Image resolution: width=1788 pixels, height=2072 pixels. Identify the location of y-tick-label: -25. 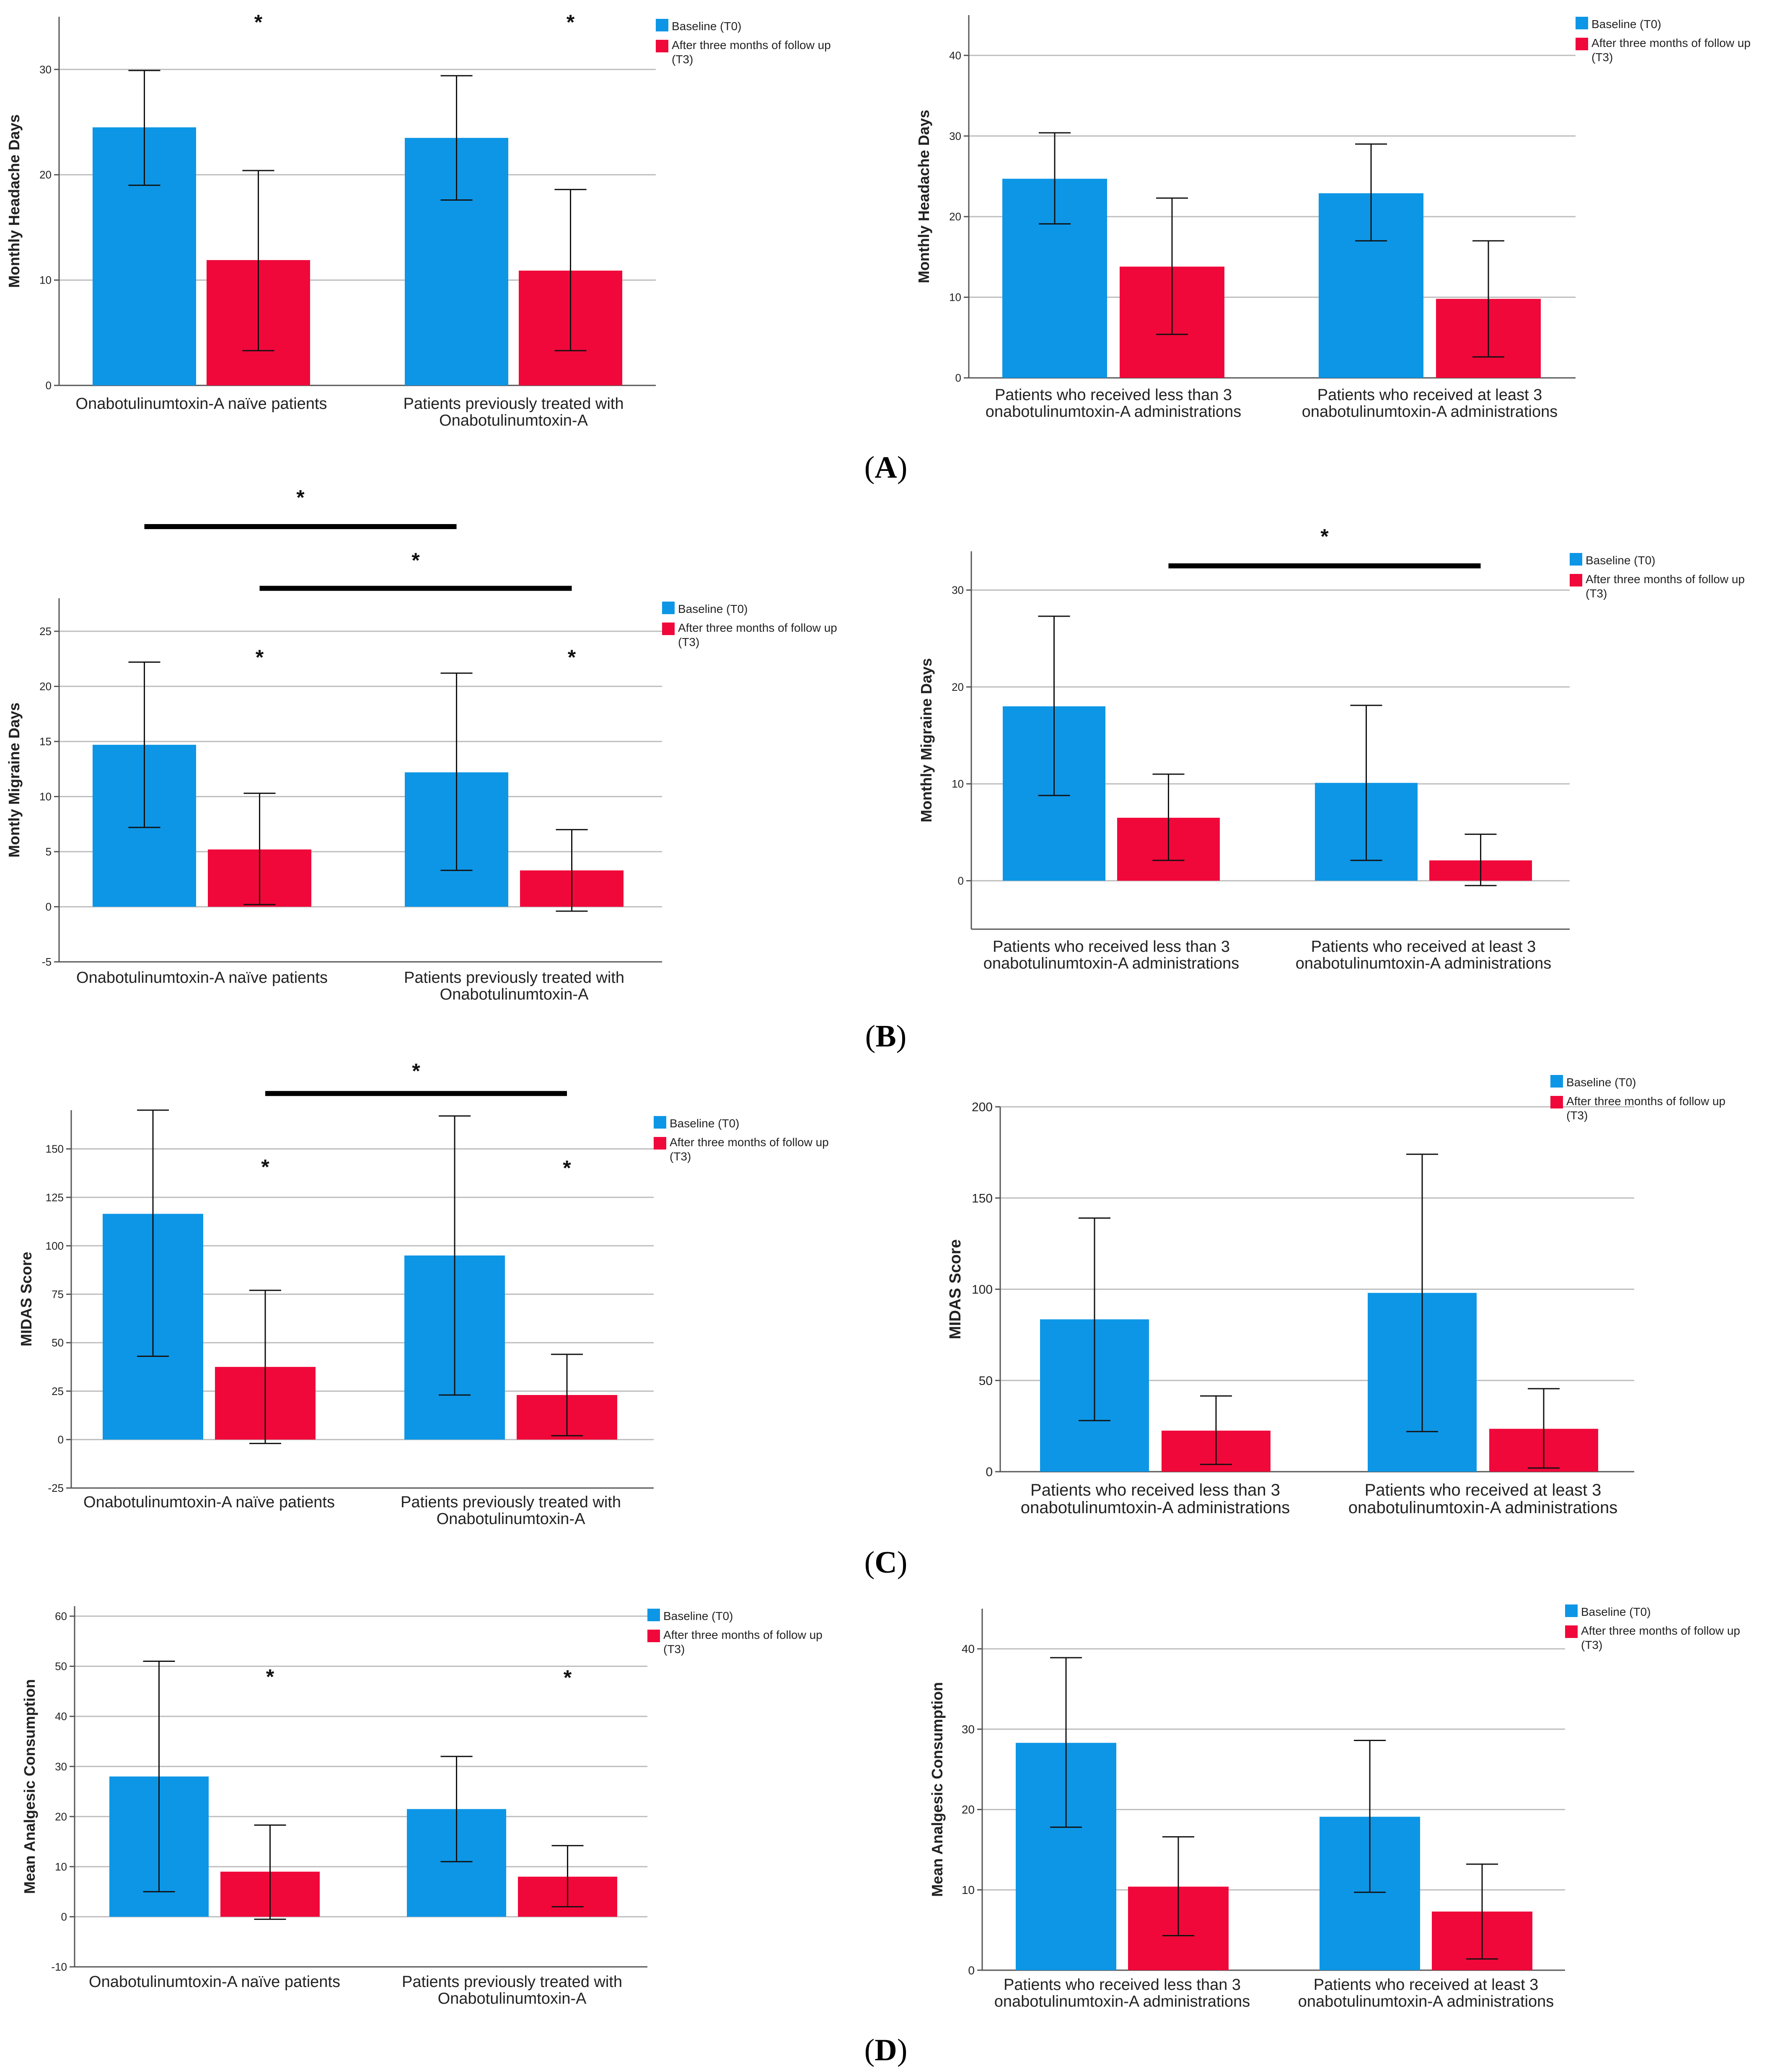
(56, 1488).